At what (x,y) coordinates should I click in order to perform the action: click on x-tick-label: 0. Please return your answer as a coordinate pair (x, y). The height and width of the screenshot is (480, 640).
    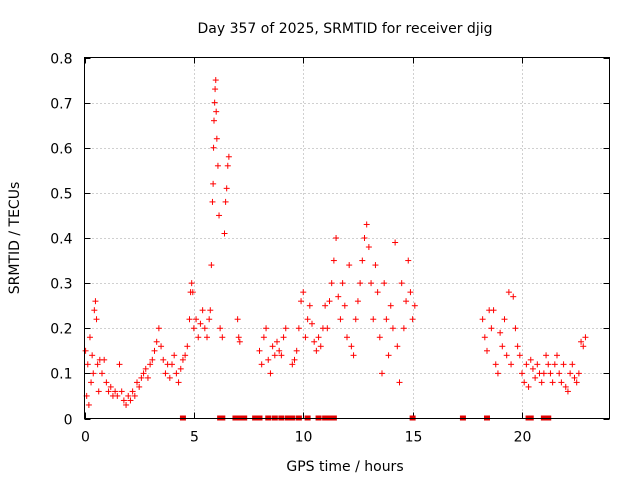
    Looking at the image, I should click on (85, 438).